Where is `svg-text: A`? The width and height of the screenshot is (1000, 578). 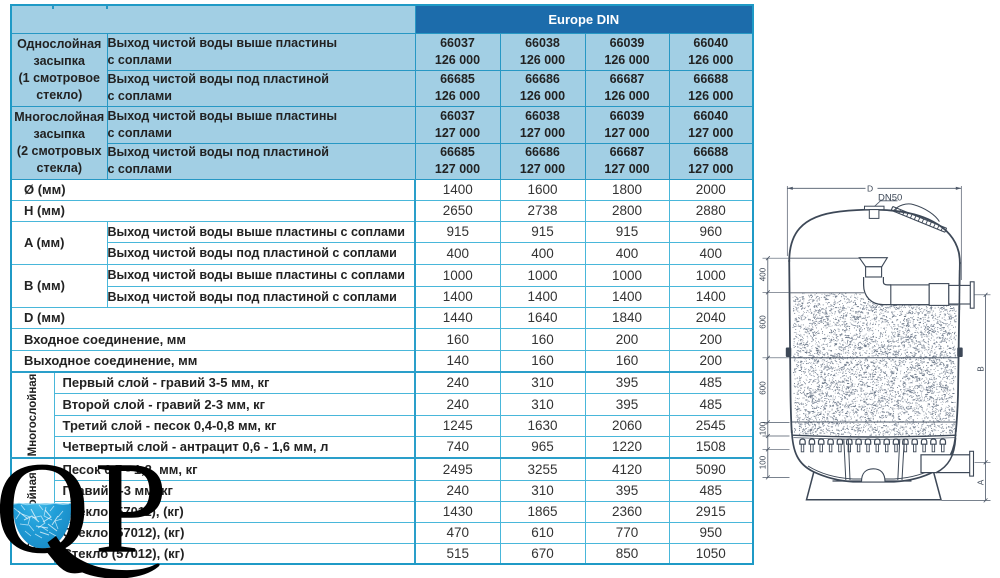
svg-text: A is located at coordinates (981, 482).